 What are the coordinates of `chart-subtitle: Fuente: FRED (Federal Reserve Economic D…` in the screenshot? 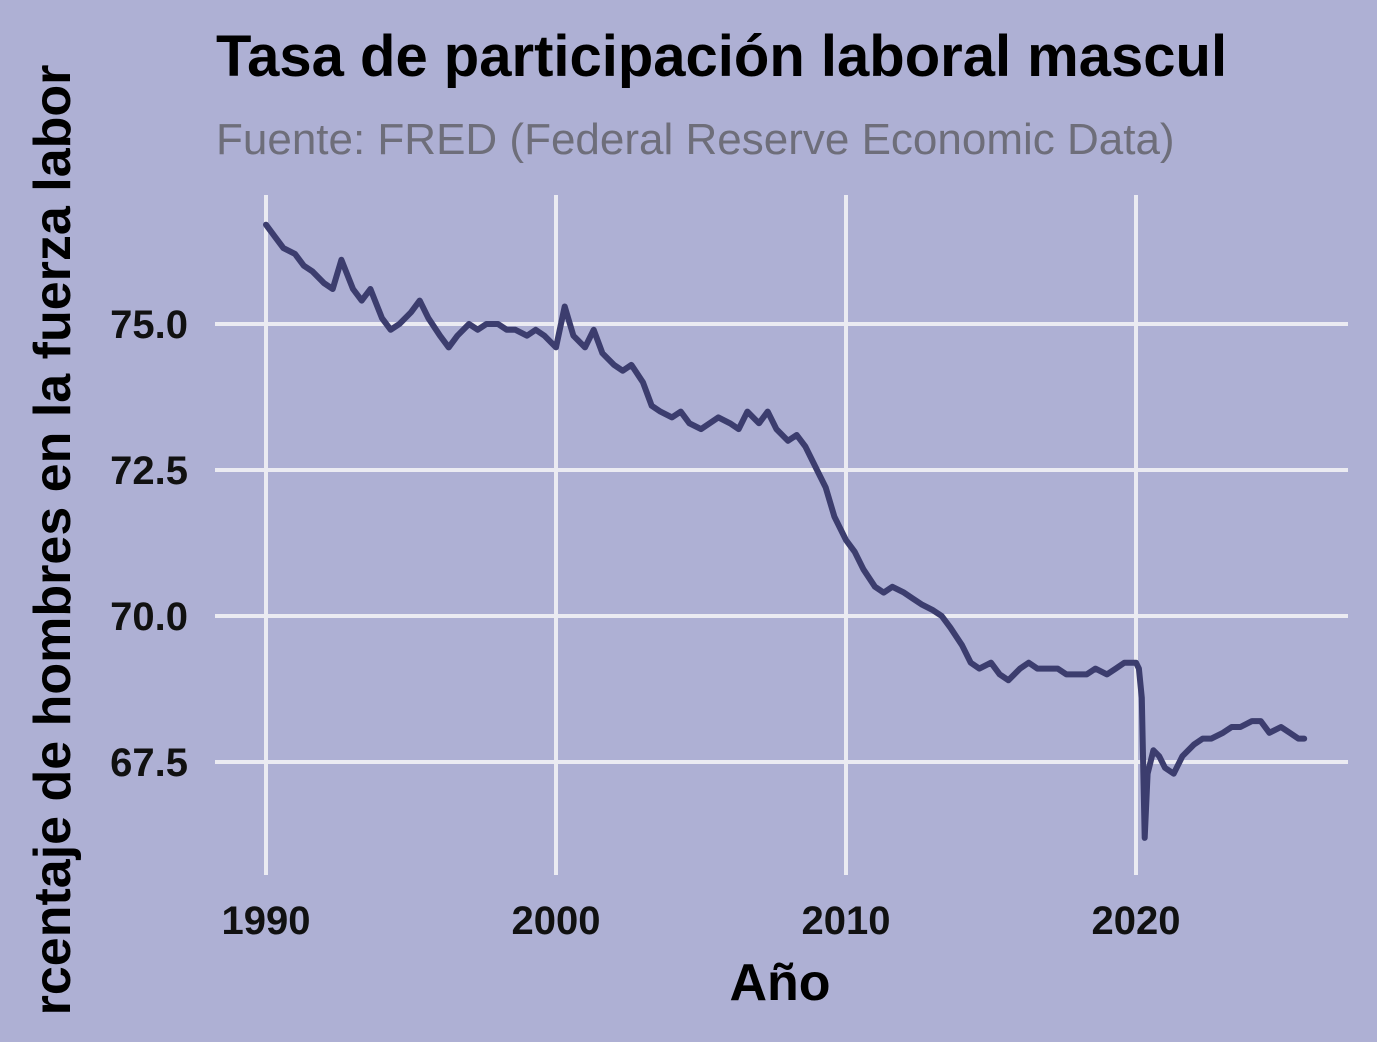 It's located at (695, 139).